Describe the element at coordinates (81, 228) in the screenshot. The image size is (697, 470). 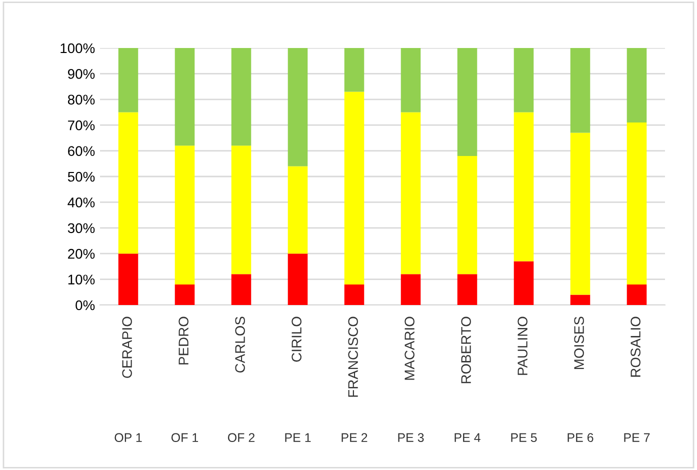
I see `y-tick-label: 30%` at that location.